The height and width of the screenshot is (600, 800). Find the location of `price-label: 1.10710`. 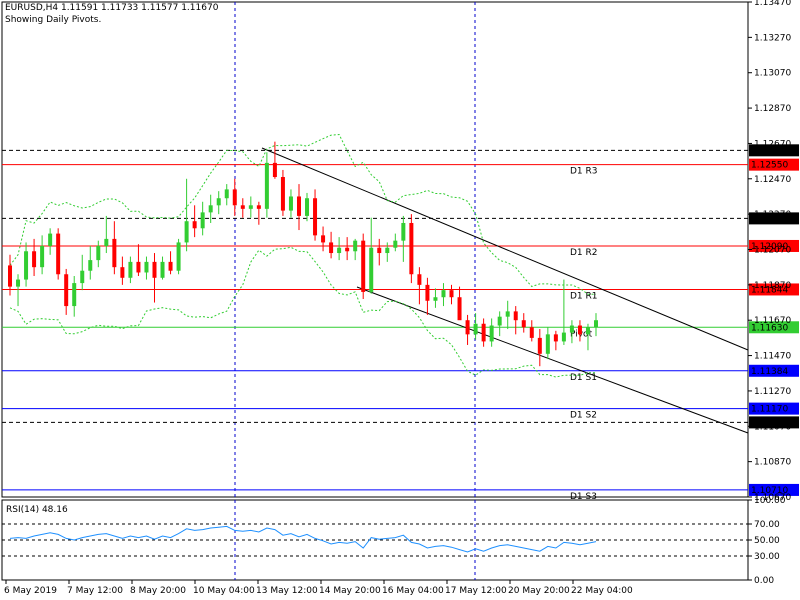

price-label: 1.10710 is located at coordinates (769, 491).